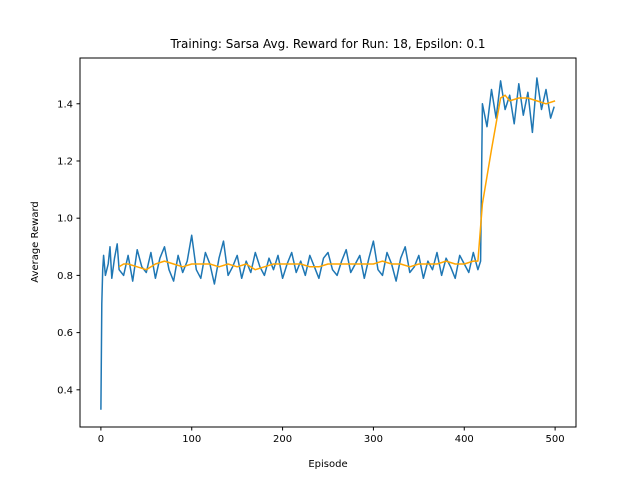 Image resolution: width=640 pixels, height=480 pixels. What do you see at coordinates (65, 219) in the screenshot?
I see `y-tick-label: 1.0` at bounding box center [65, 219].